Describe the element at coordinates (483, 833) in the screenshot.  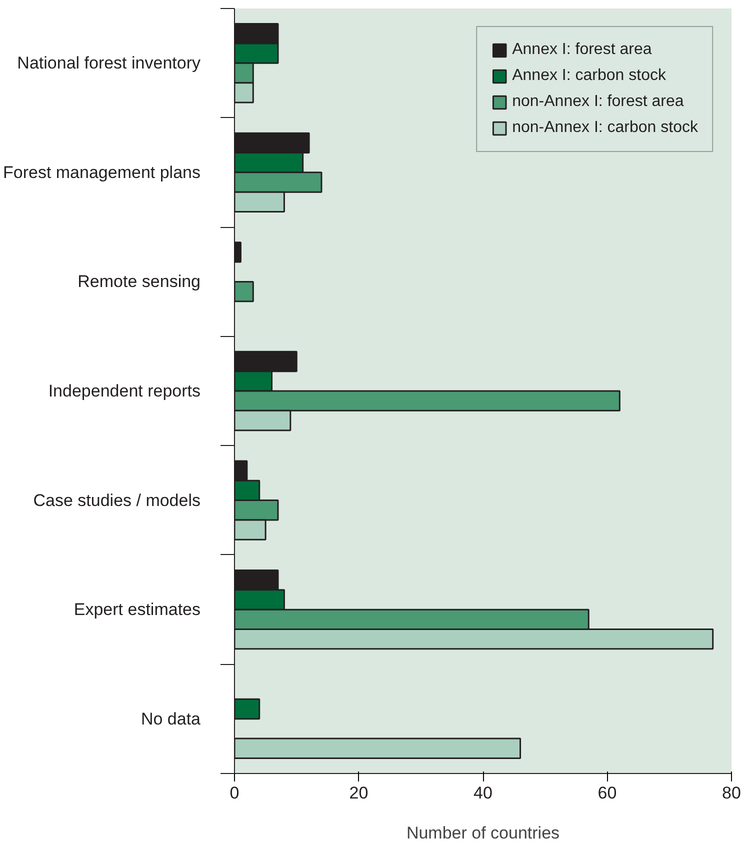
I see `x-axis-title: Number of countries` at that location.